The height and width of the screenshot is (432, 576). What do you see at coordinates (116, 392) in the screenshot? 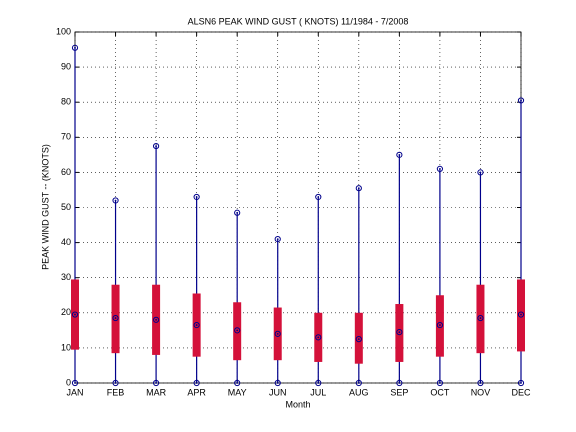
I see `x-tick-label: FEB` at bounding box center [116, 392].